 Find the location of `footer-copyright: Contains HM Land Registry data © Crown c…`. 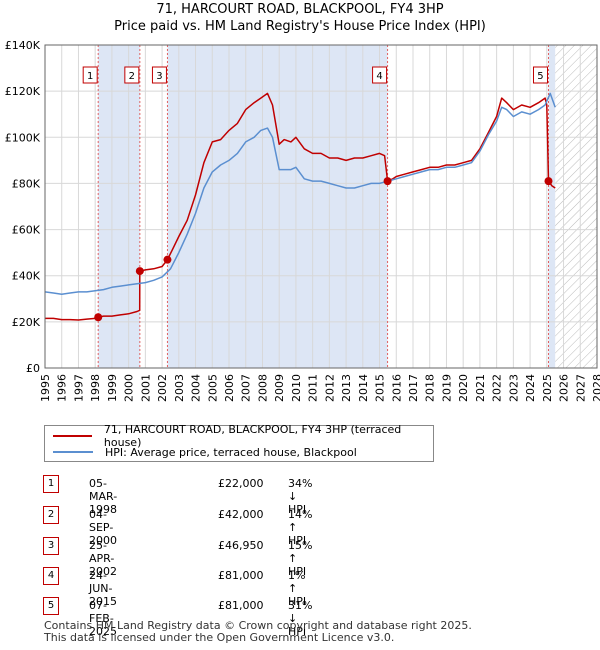

footer-copyright: Contains HM Land Registry data © Crown c… is located at coordinates (258, 625).